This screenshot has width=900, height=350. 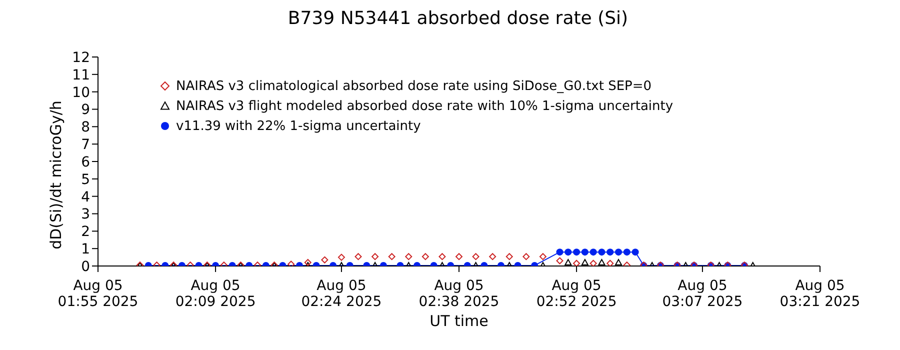 What do you see at coordinates (298, 126) in the screenshot?
I see `legend-label: v11.39 with 22% 1-sigma uncertainty` at bounding box center [298, 126].